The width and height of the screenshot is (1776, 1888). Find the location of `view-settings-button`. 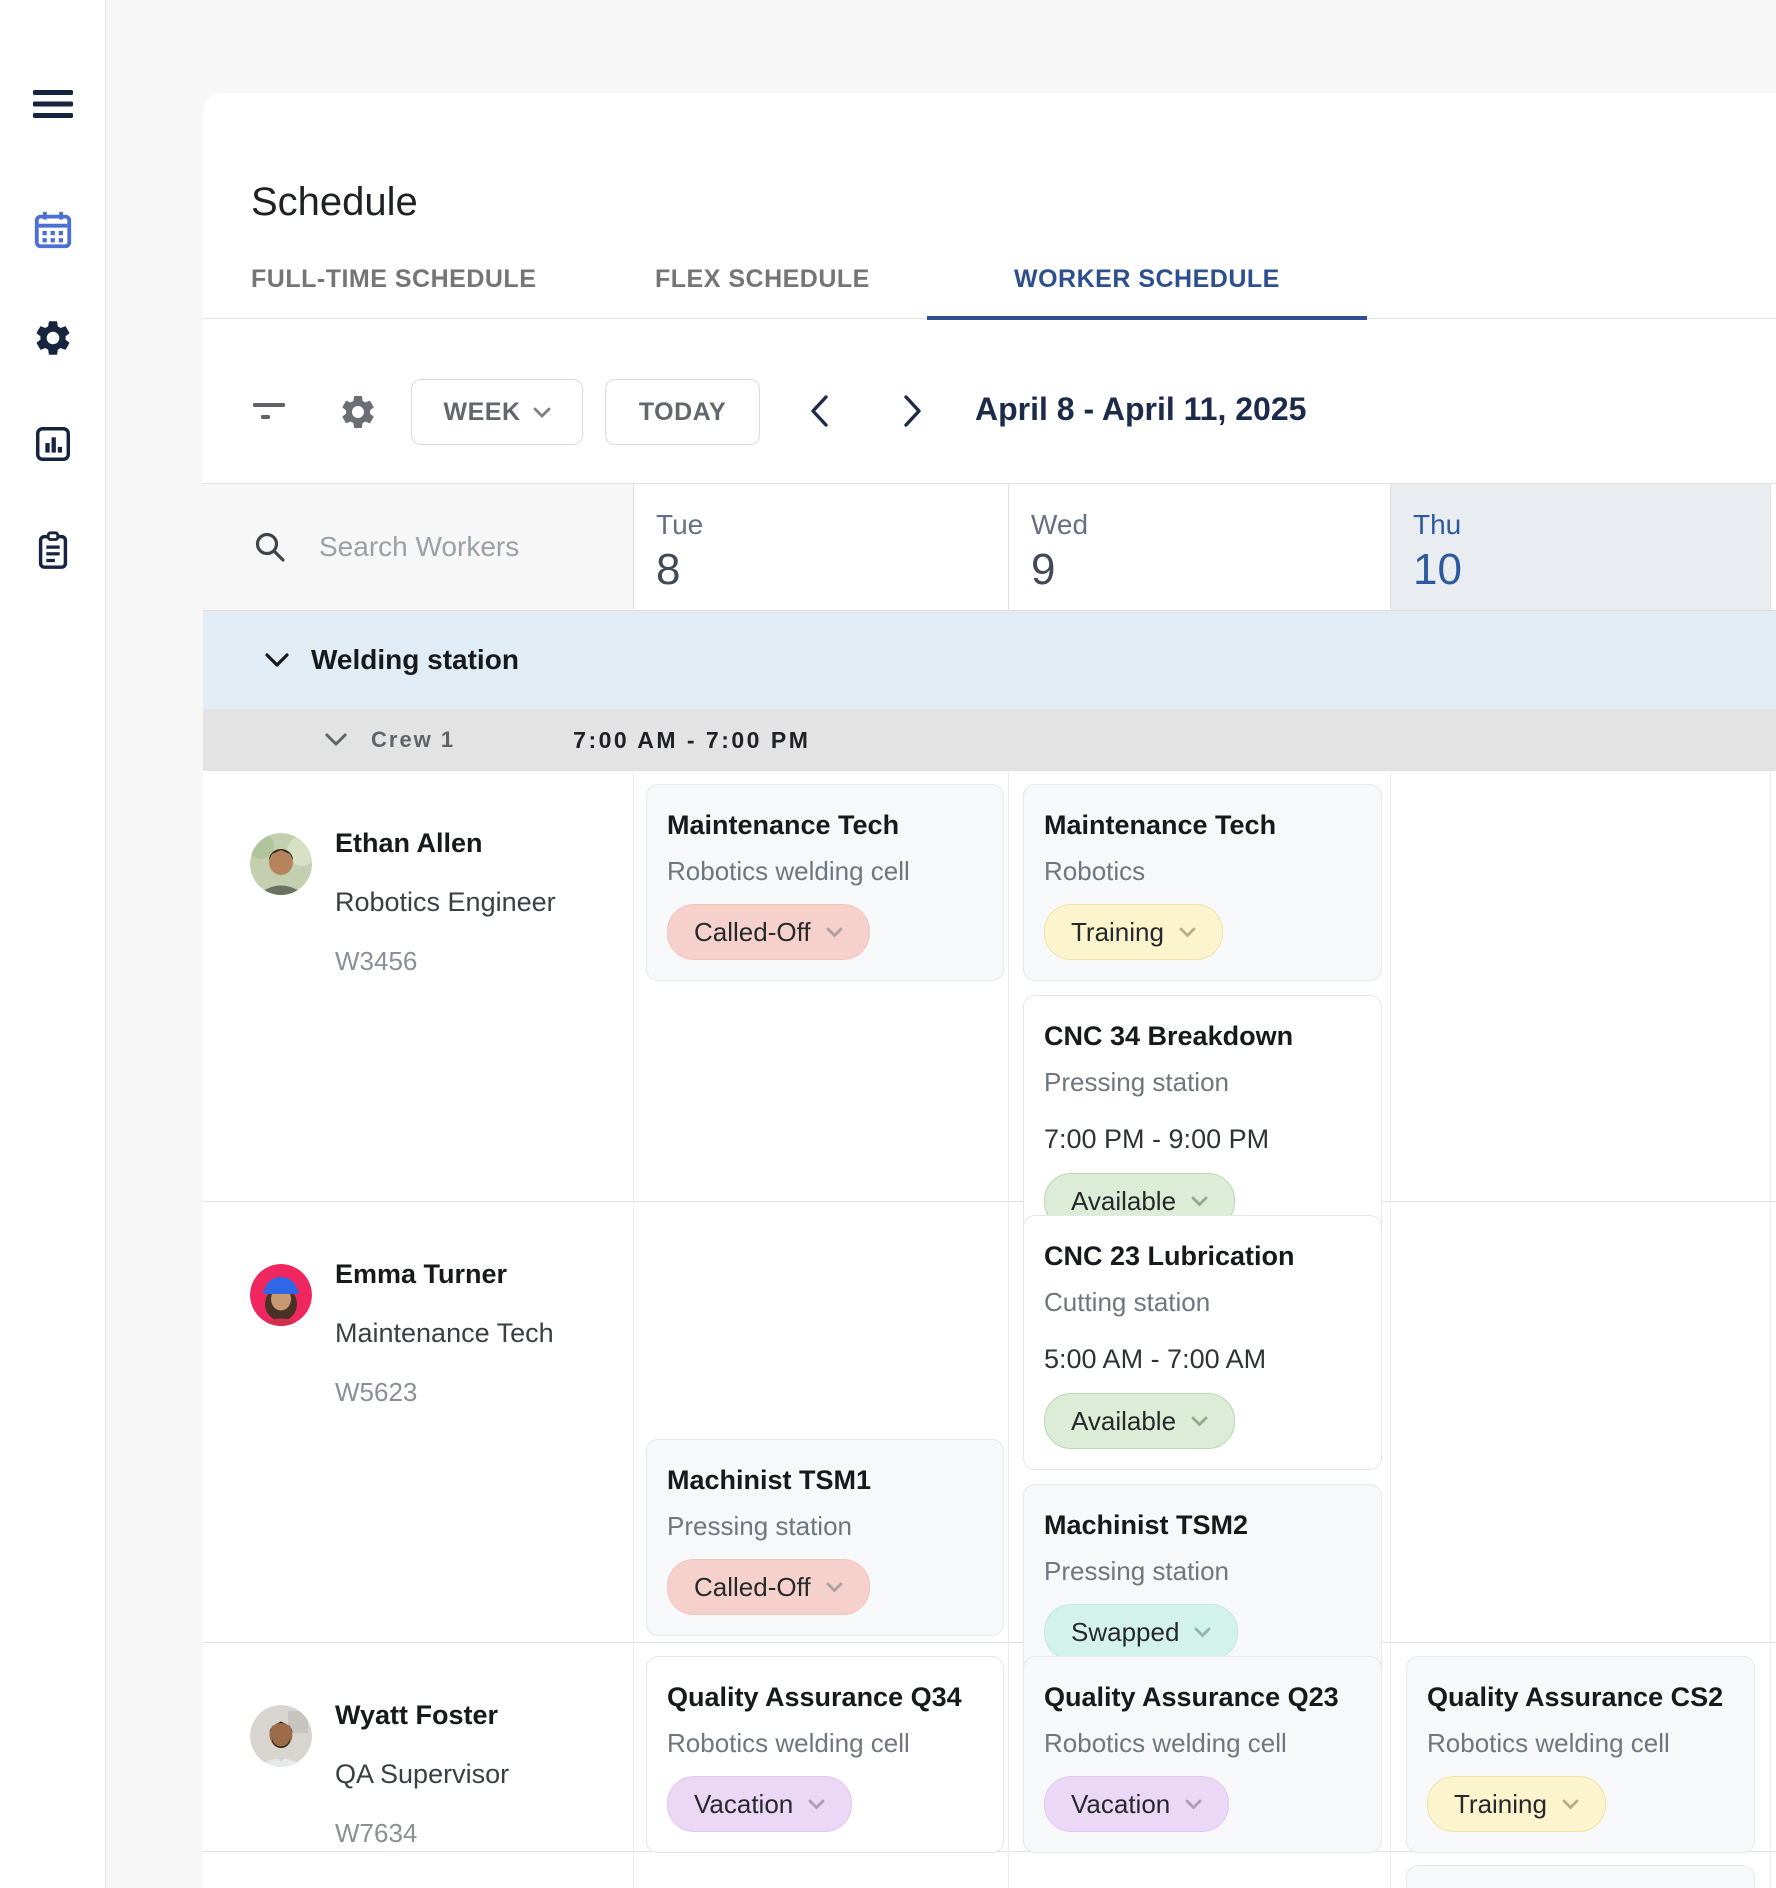

view-settings-button is located at coordinates (358, 412).